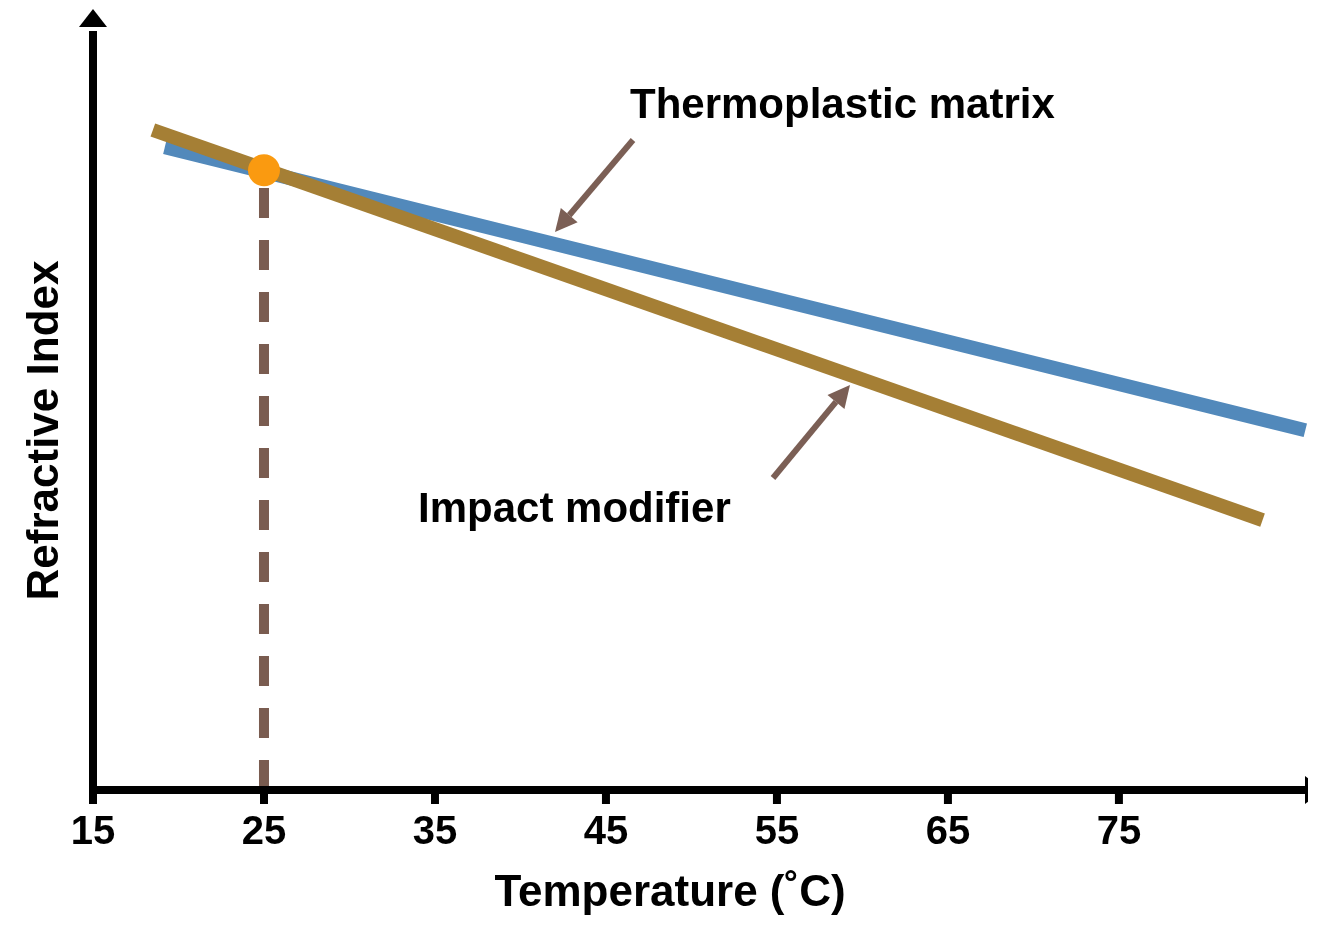  Describe the element at coordinates (264, 830) in the screenshot. I see `x-tick-label: 25` at that location.